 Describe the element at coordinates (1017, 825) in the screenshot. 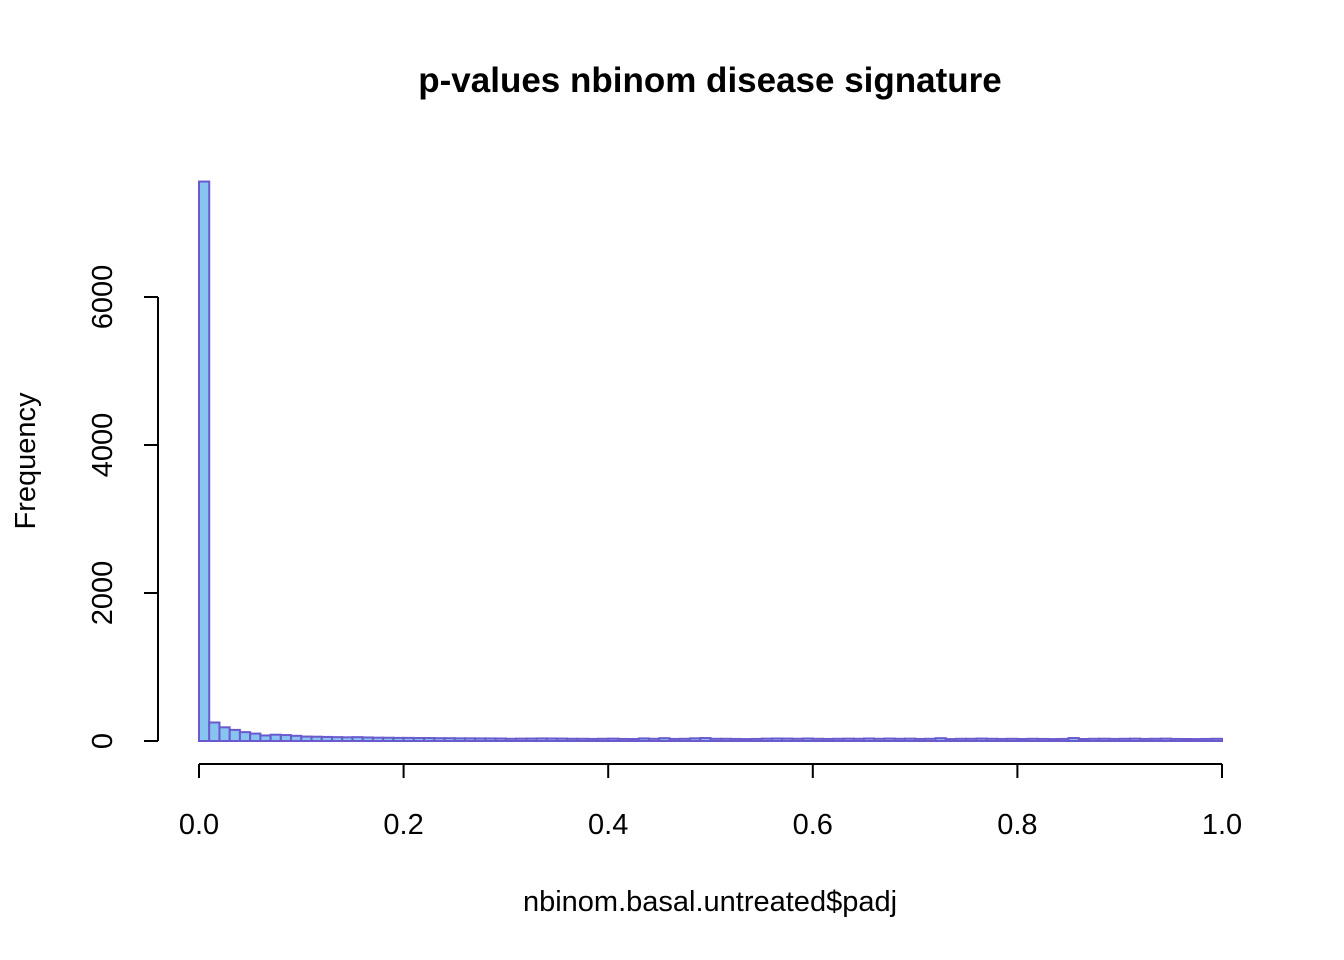

I see `x-tick-label: 0.8` at that location.